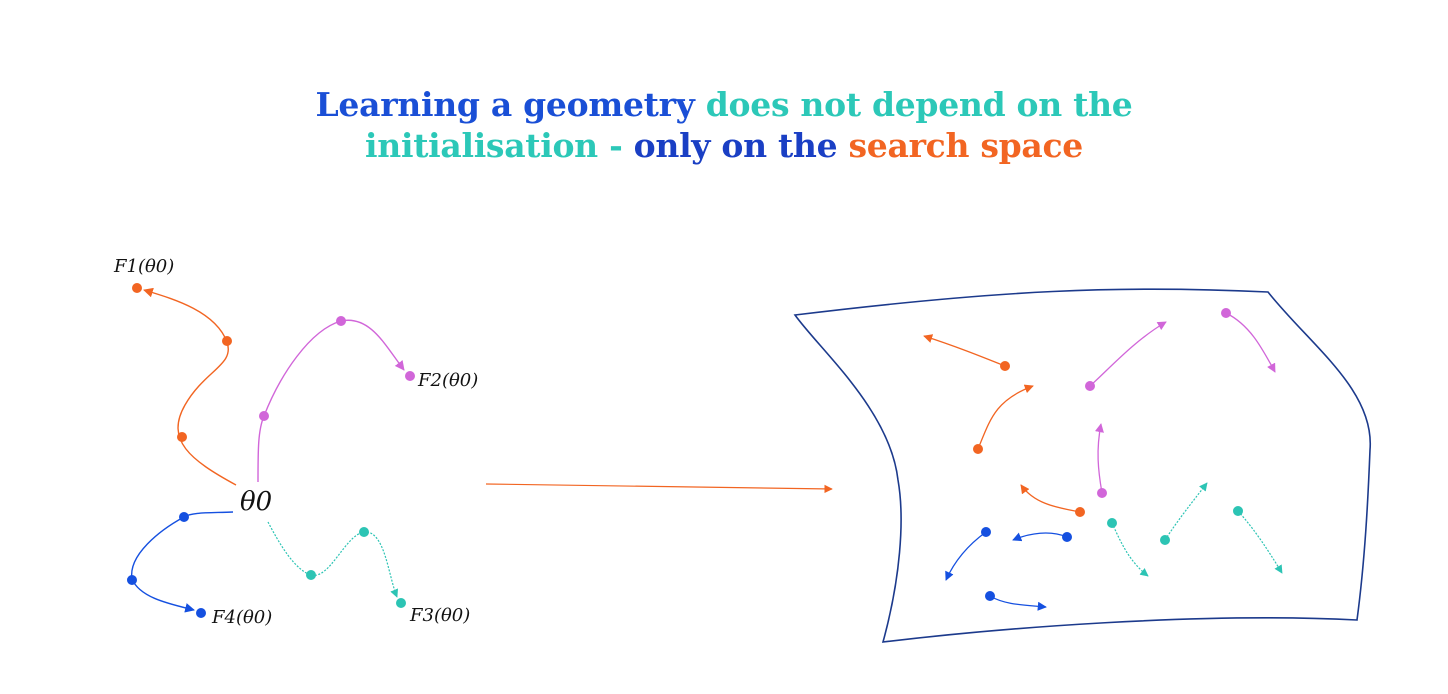 The height and width of the screenshot is (694, 1448). Describe the element at coordinates (1090, 386) in the screenshot. I see `magenta-vector-1-point` at that location.